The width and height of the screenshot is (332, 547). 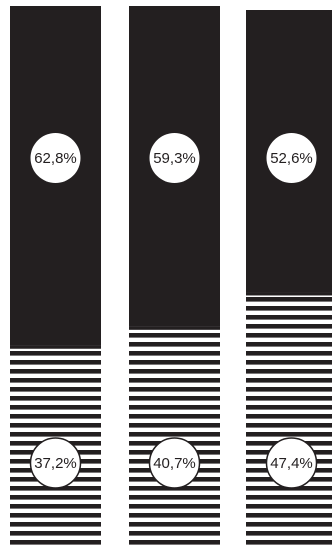 I want to click on data-label-solid-3: 52,6%, so click(x=291, y=158).